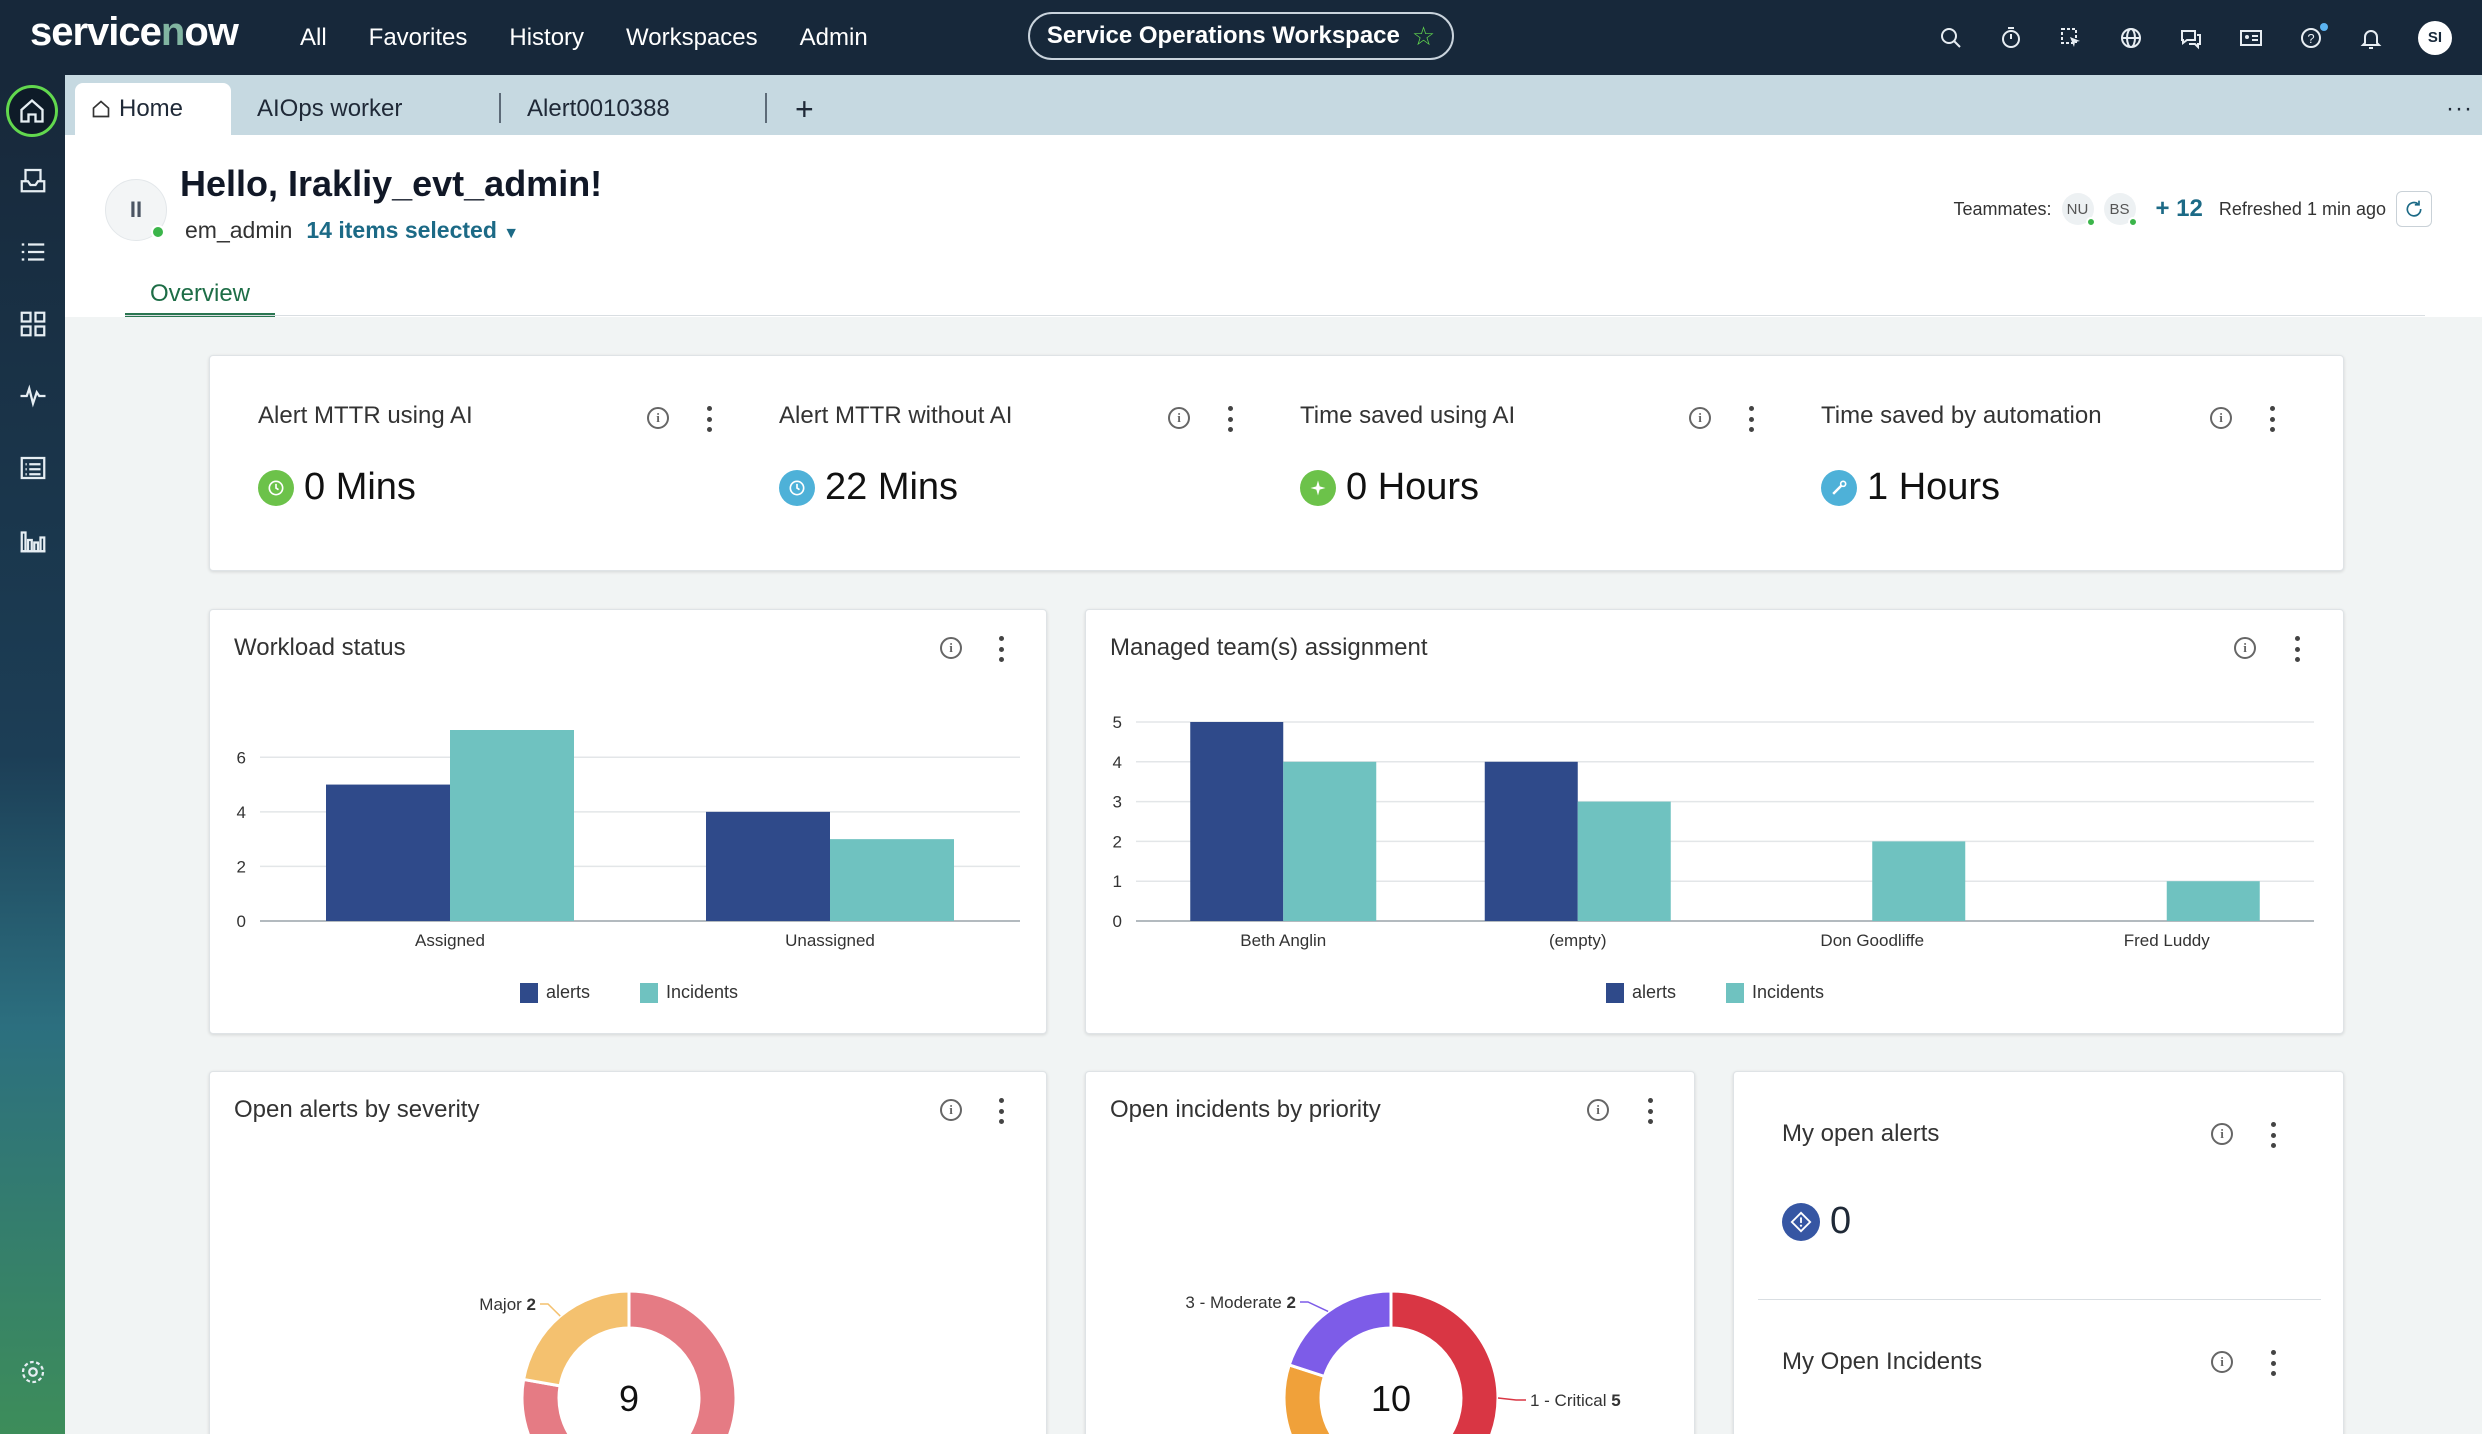 This screenshot has height=1434, width=2482. Describe the element at coordinates (1389, 487) in the screenshot. I see `kpi-value: 0 Hours` at that location.